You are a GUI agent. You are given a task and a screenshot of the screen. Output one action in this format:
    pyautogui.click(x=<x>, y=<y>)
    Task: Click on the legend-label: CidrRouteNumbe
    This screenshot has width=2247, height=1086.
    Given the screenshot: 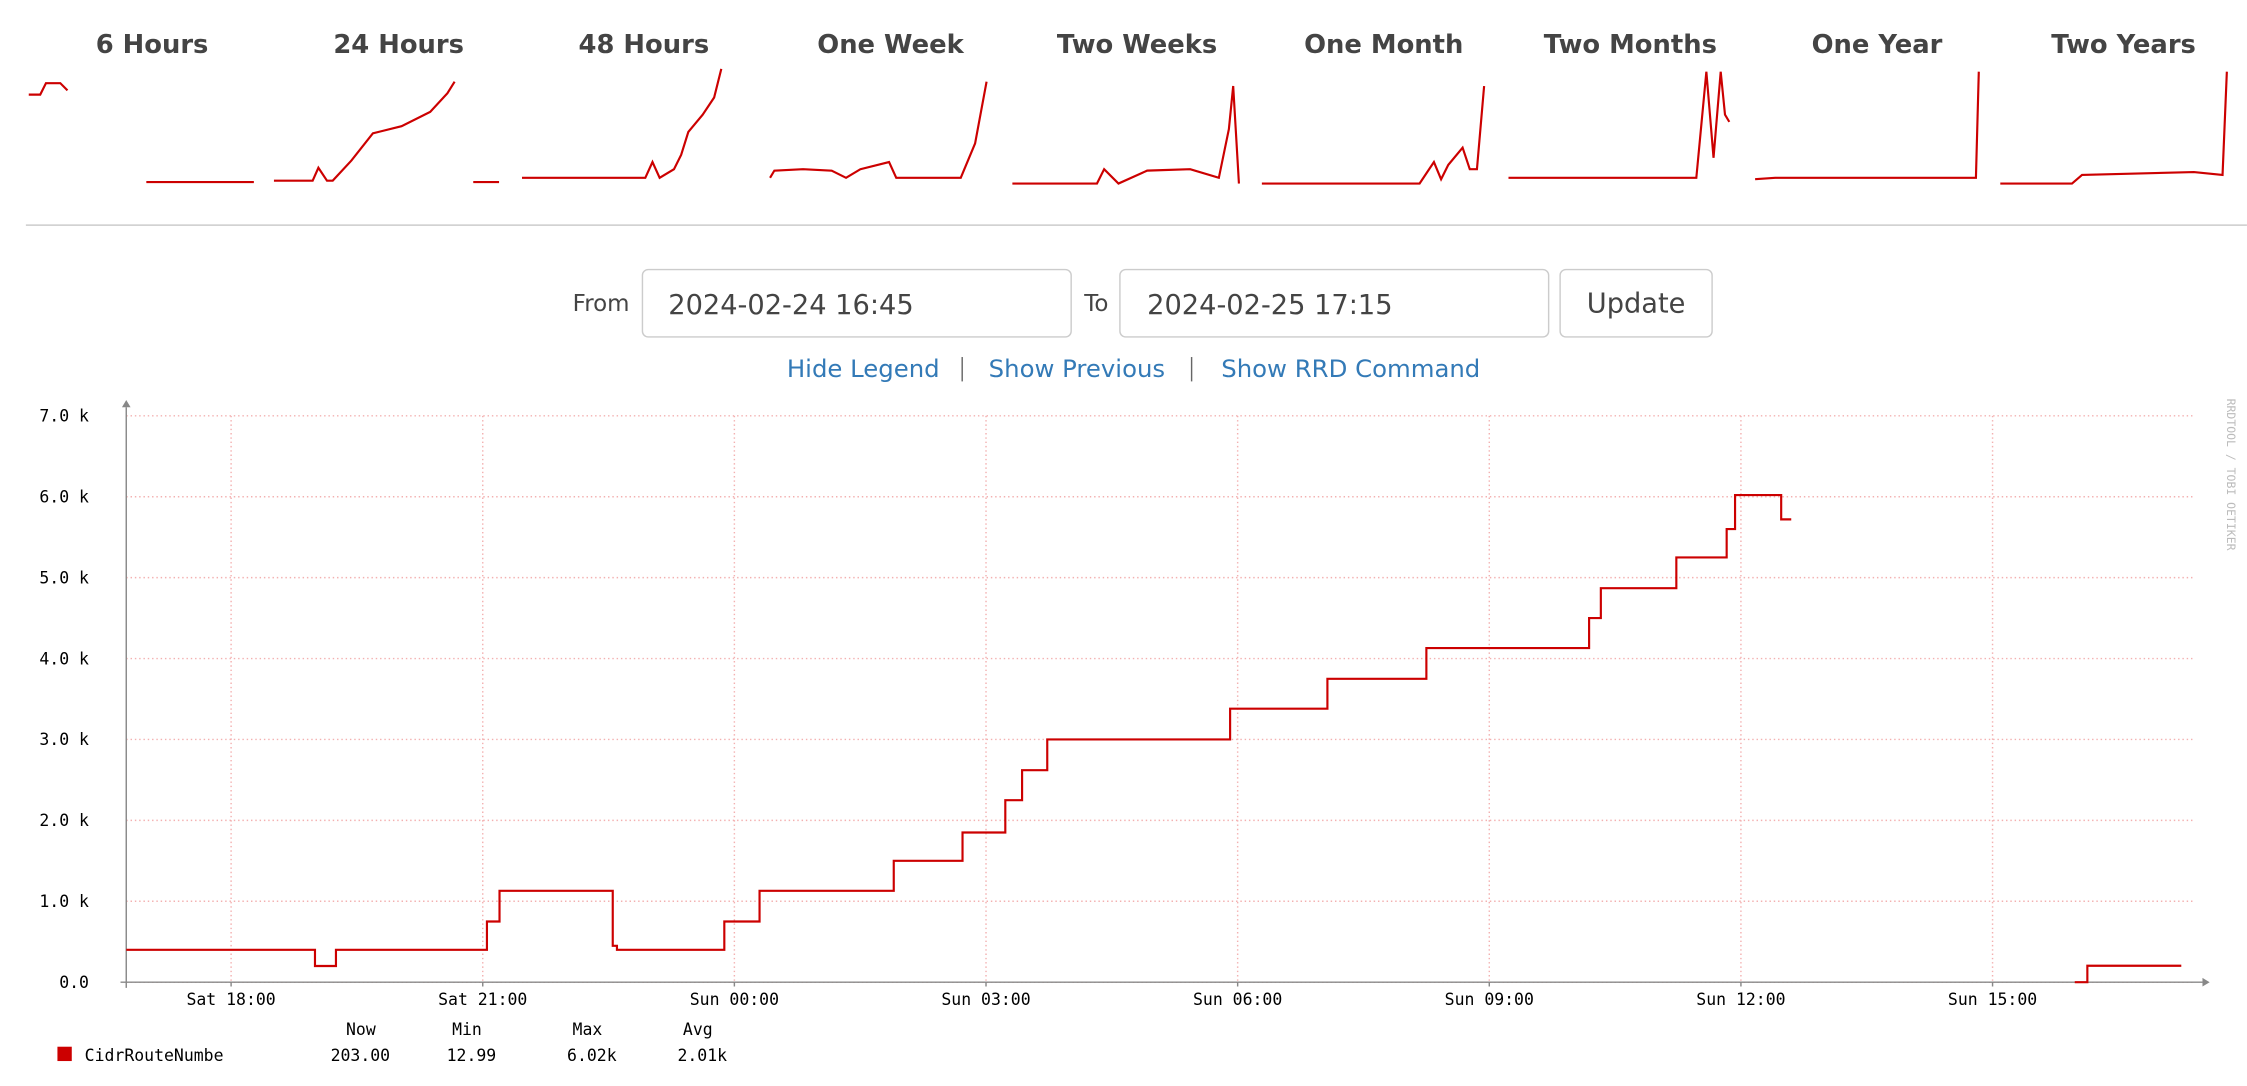 What is the action you would take?
    pyautogui.click(x=154, y=1055)
    